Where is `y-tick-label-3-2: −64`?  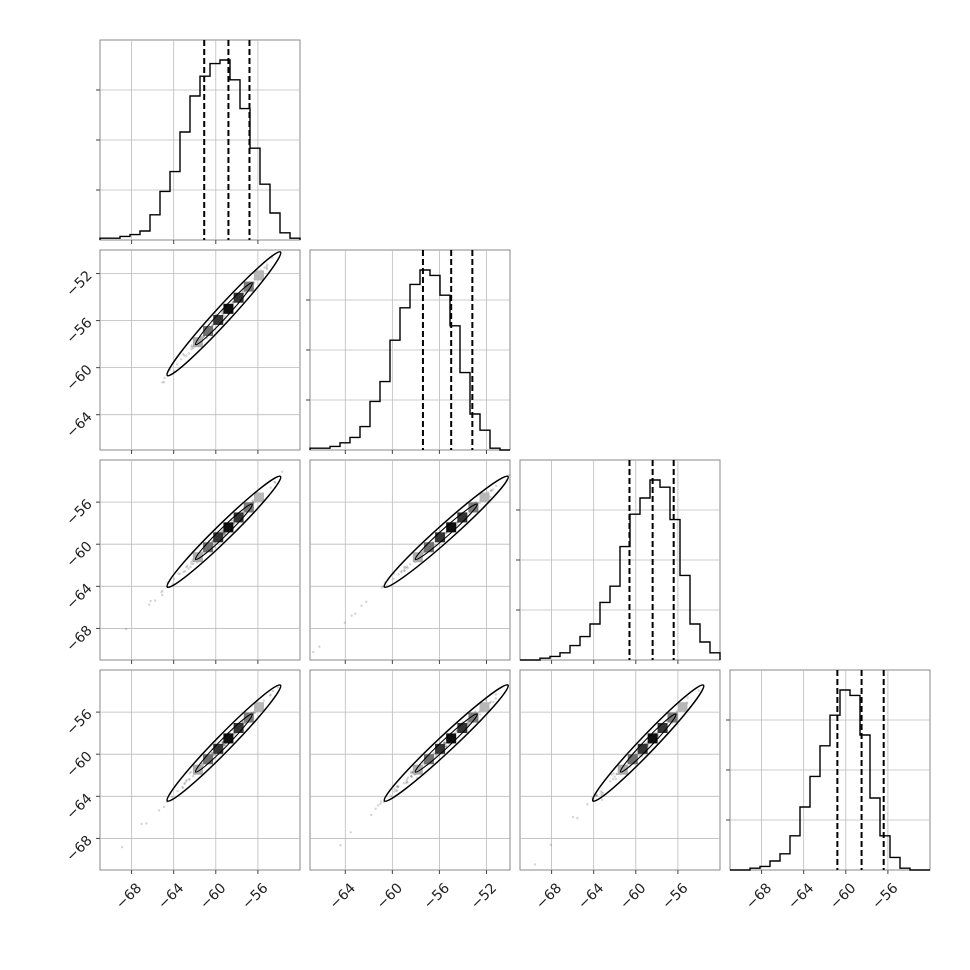 y-tick-label-3-2: −64 is located at coordinates (79, 807).